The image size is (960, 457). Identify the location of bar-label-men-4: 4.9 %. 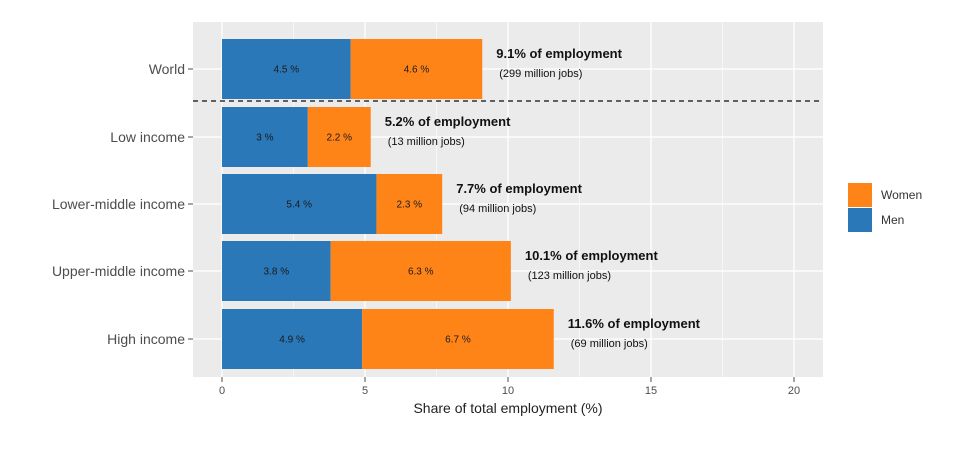
(292, 340).